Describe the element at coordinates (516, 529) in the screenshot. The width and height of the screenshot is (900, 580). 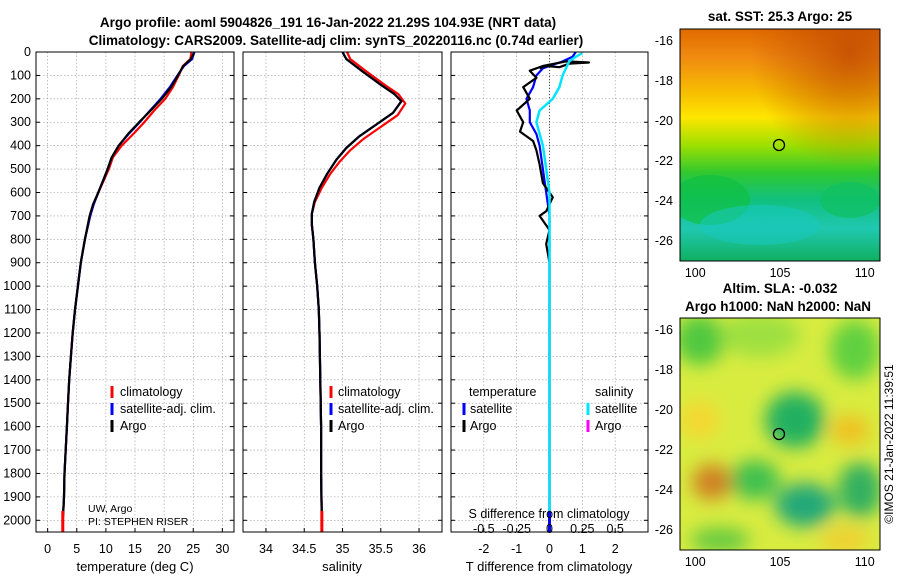
I see `salinity-difference-tick-label: -0.25` at that location.